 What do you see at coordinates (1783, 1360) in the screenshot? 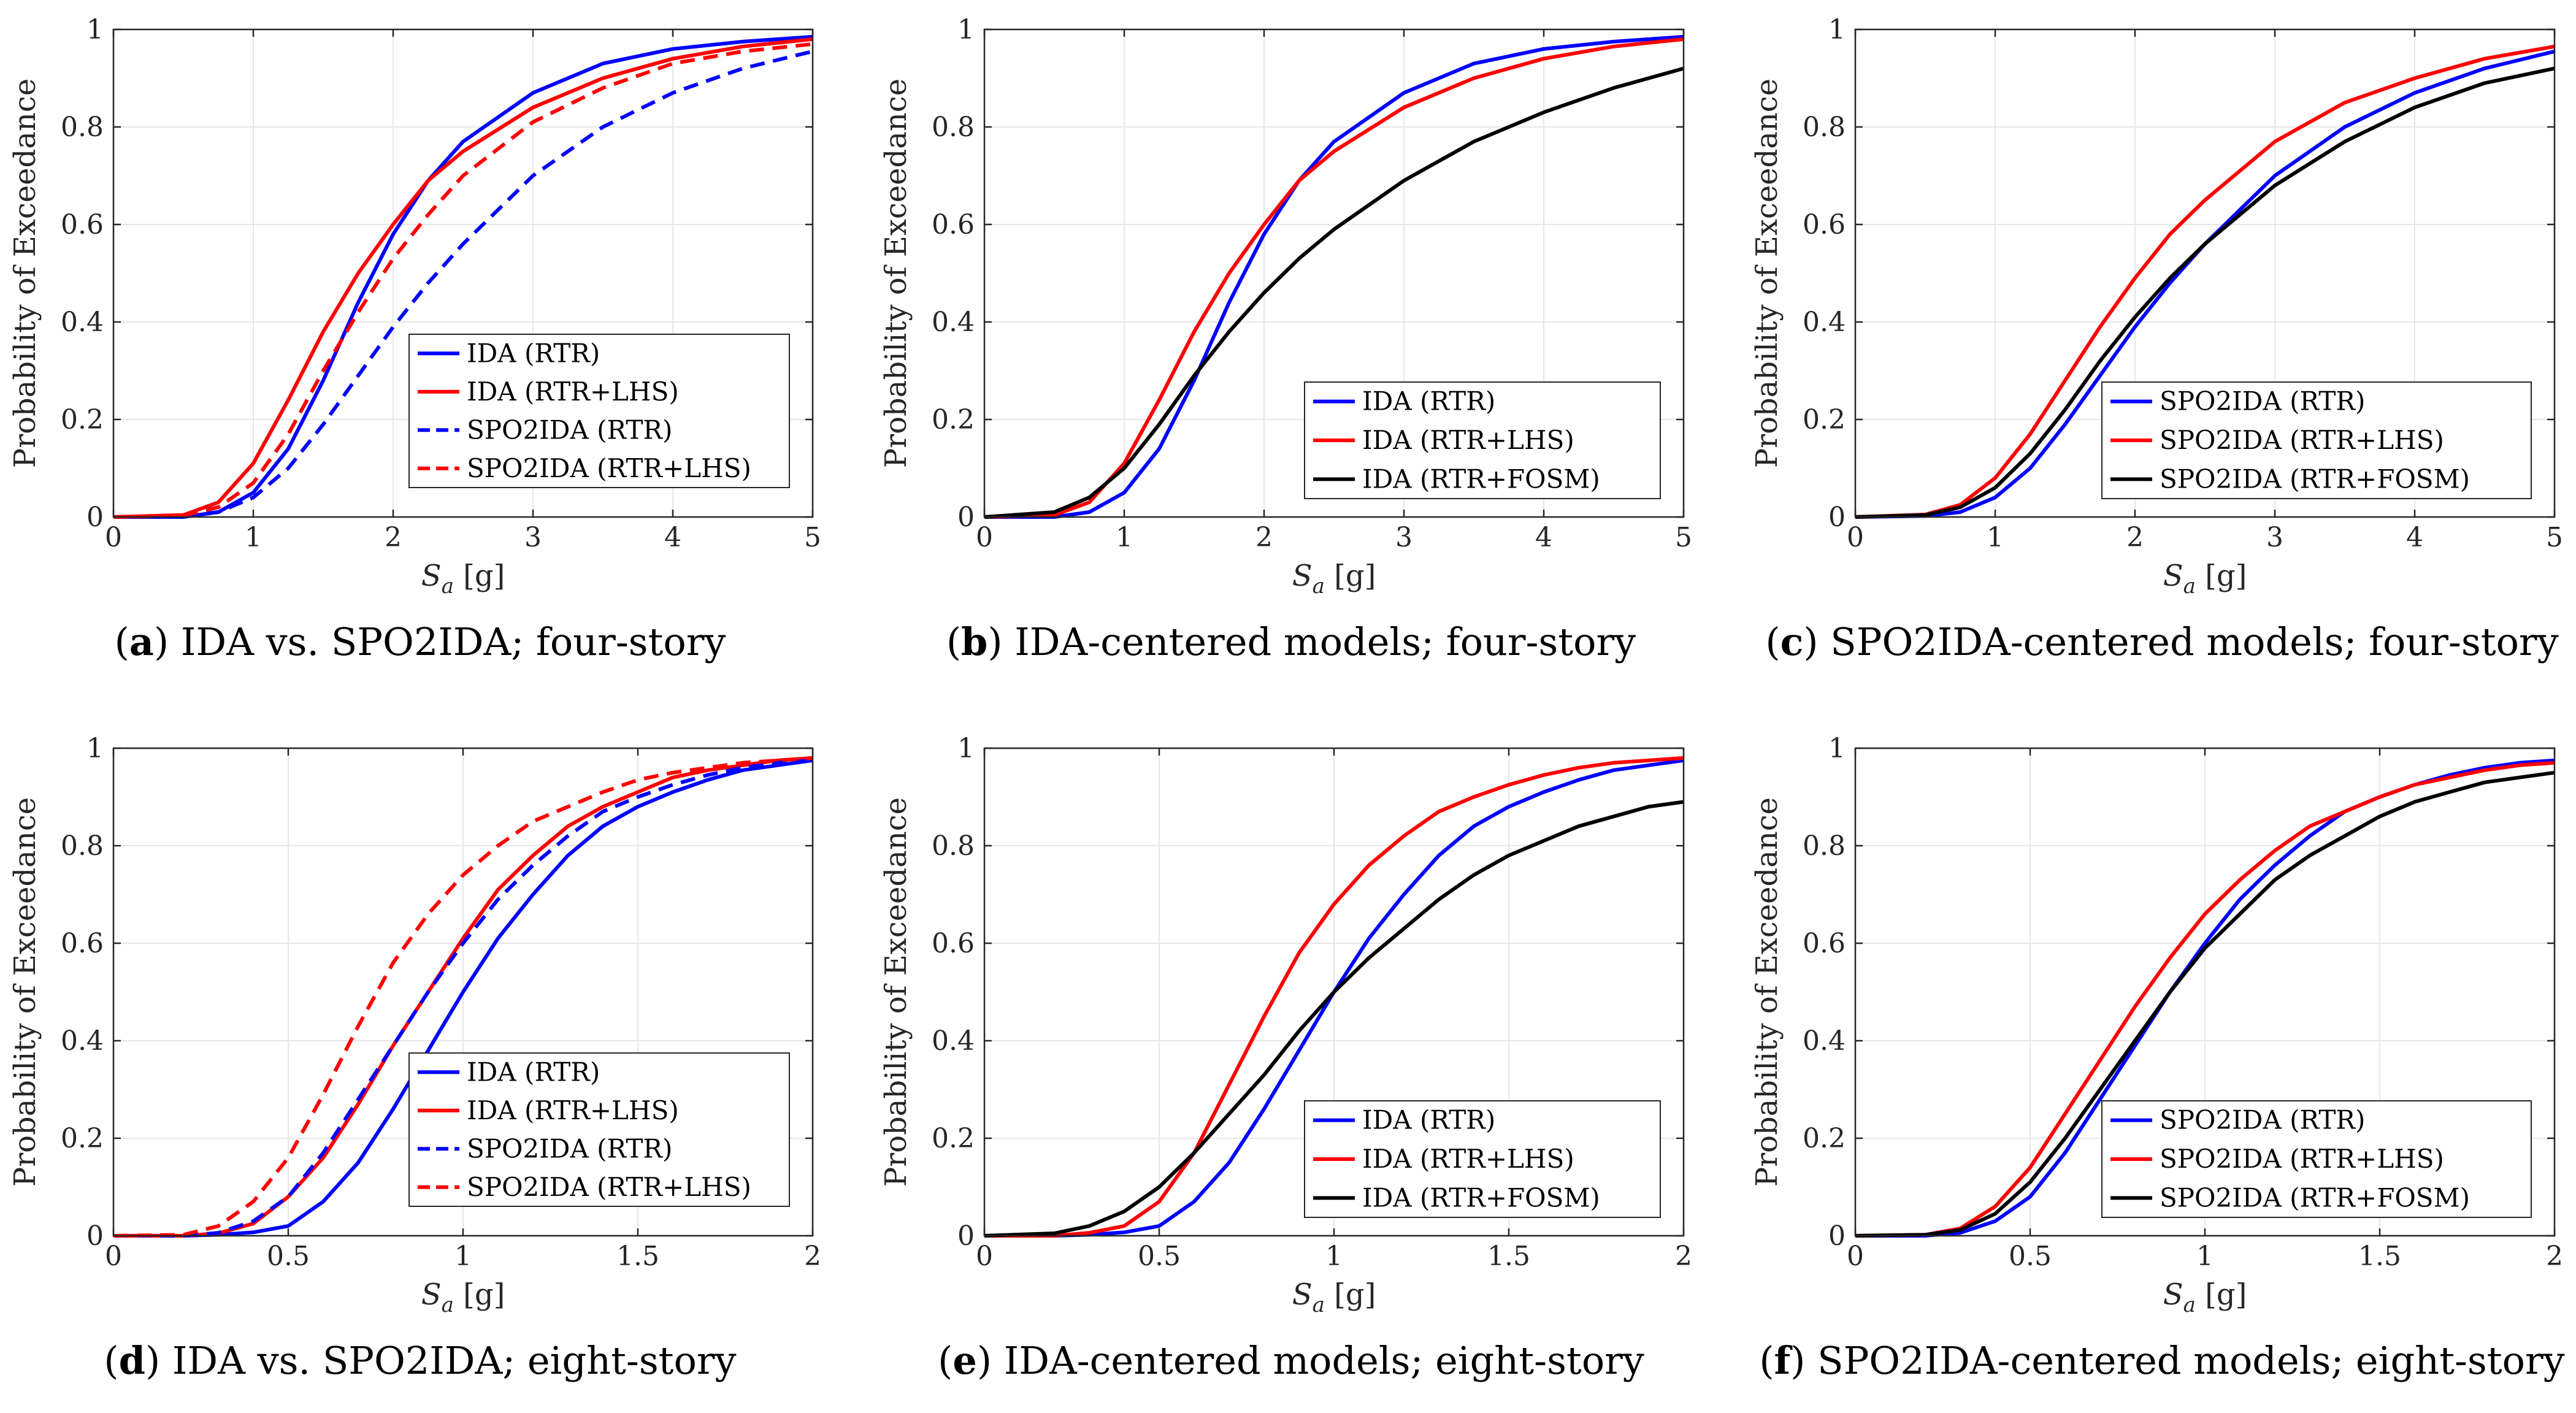
I see `caption-letter: f` at bounding box center [1783, 1360].